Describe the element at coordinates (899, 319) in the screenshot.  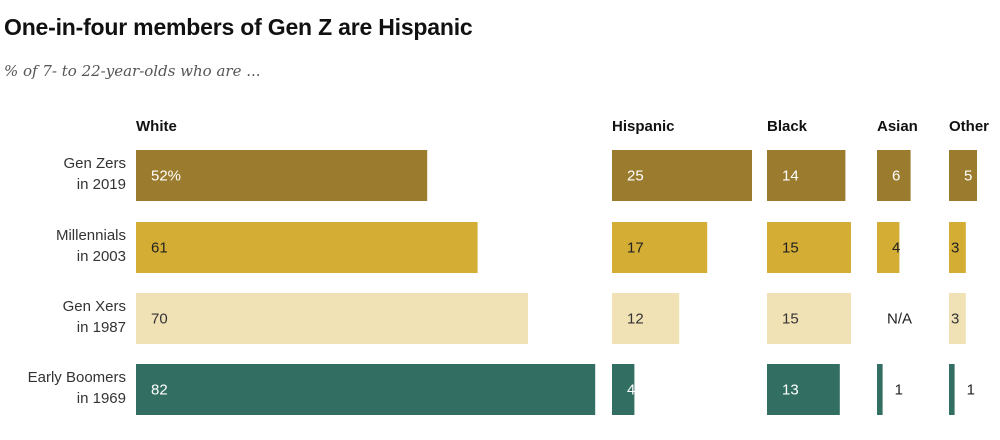
I see `value-label-asian-gen-xers: N/A` at that location.